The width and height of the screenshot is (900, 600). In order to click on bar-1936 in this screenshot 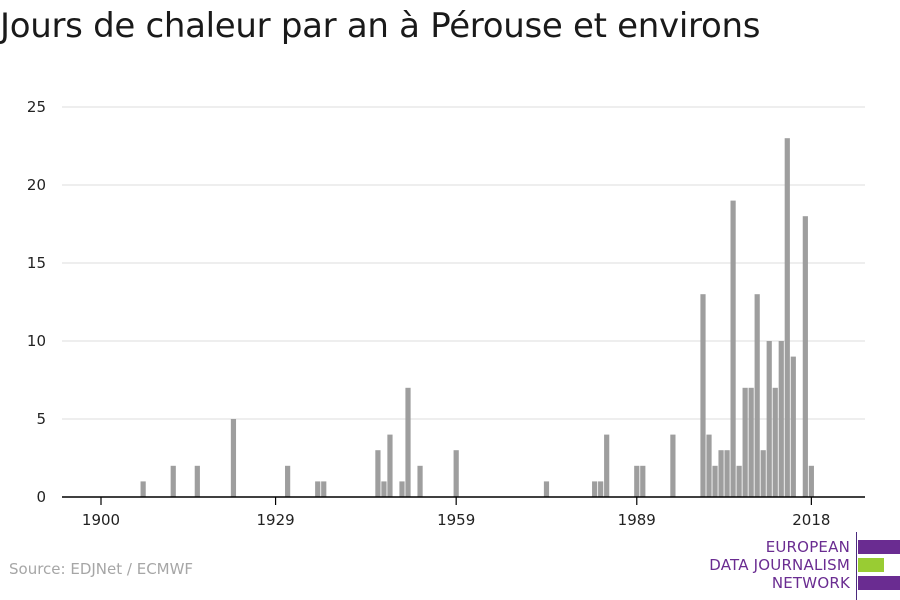, I will do `click(318, 489)`.